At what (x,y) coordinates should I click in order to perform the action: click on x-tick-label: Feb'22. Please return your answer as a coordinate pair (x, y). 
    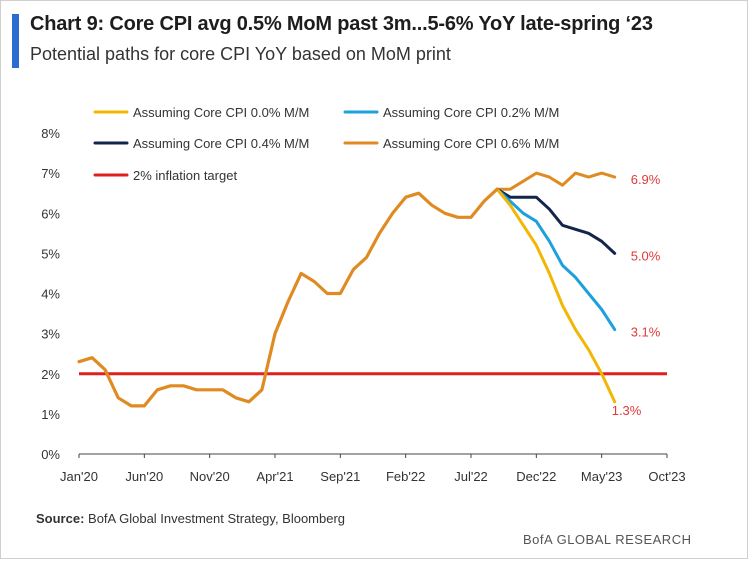
    Looking at the image, I should click on (405, 476).